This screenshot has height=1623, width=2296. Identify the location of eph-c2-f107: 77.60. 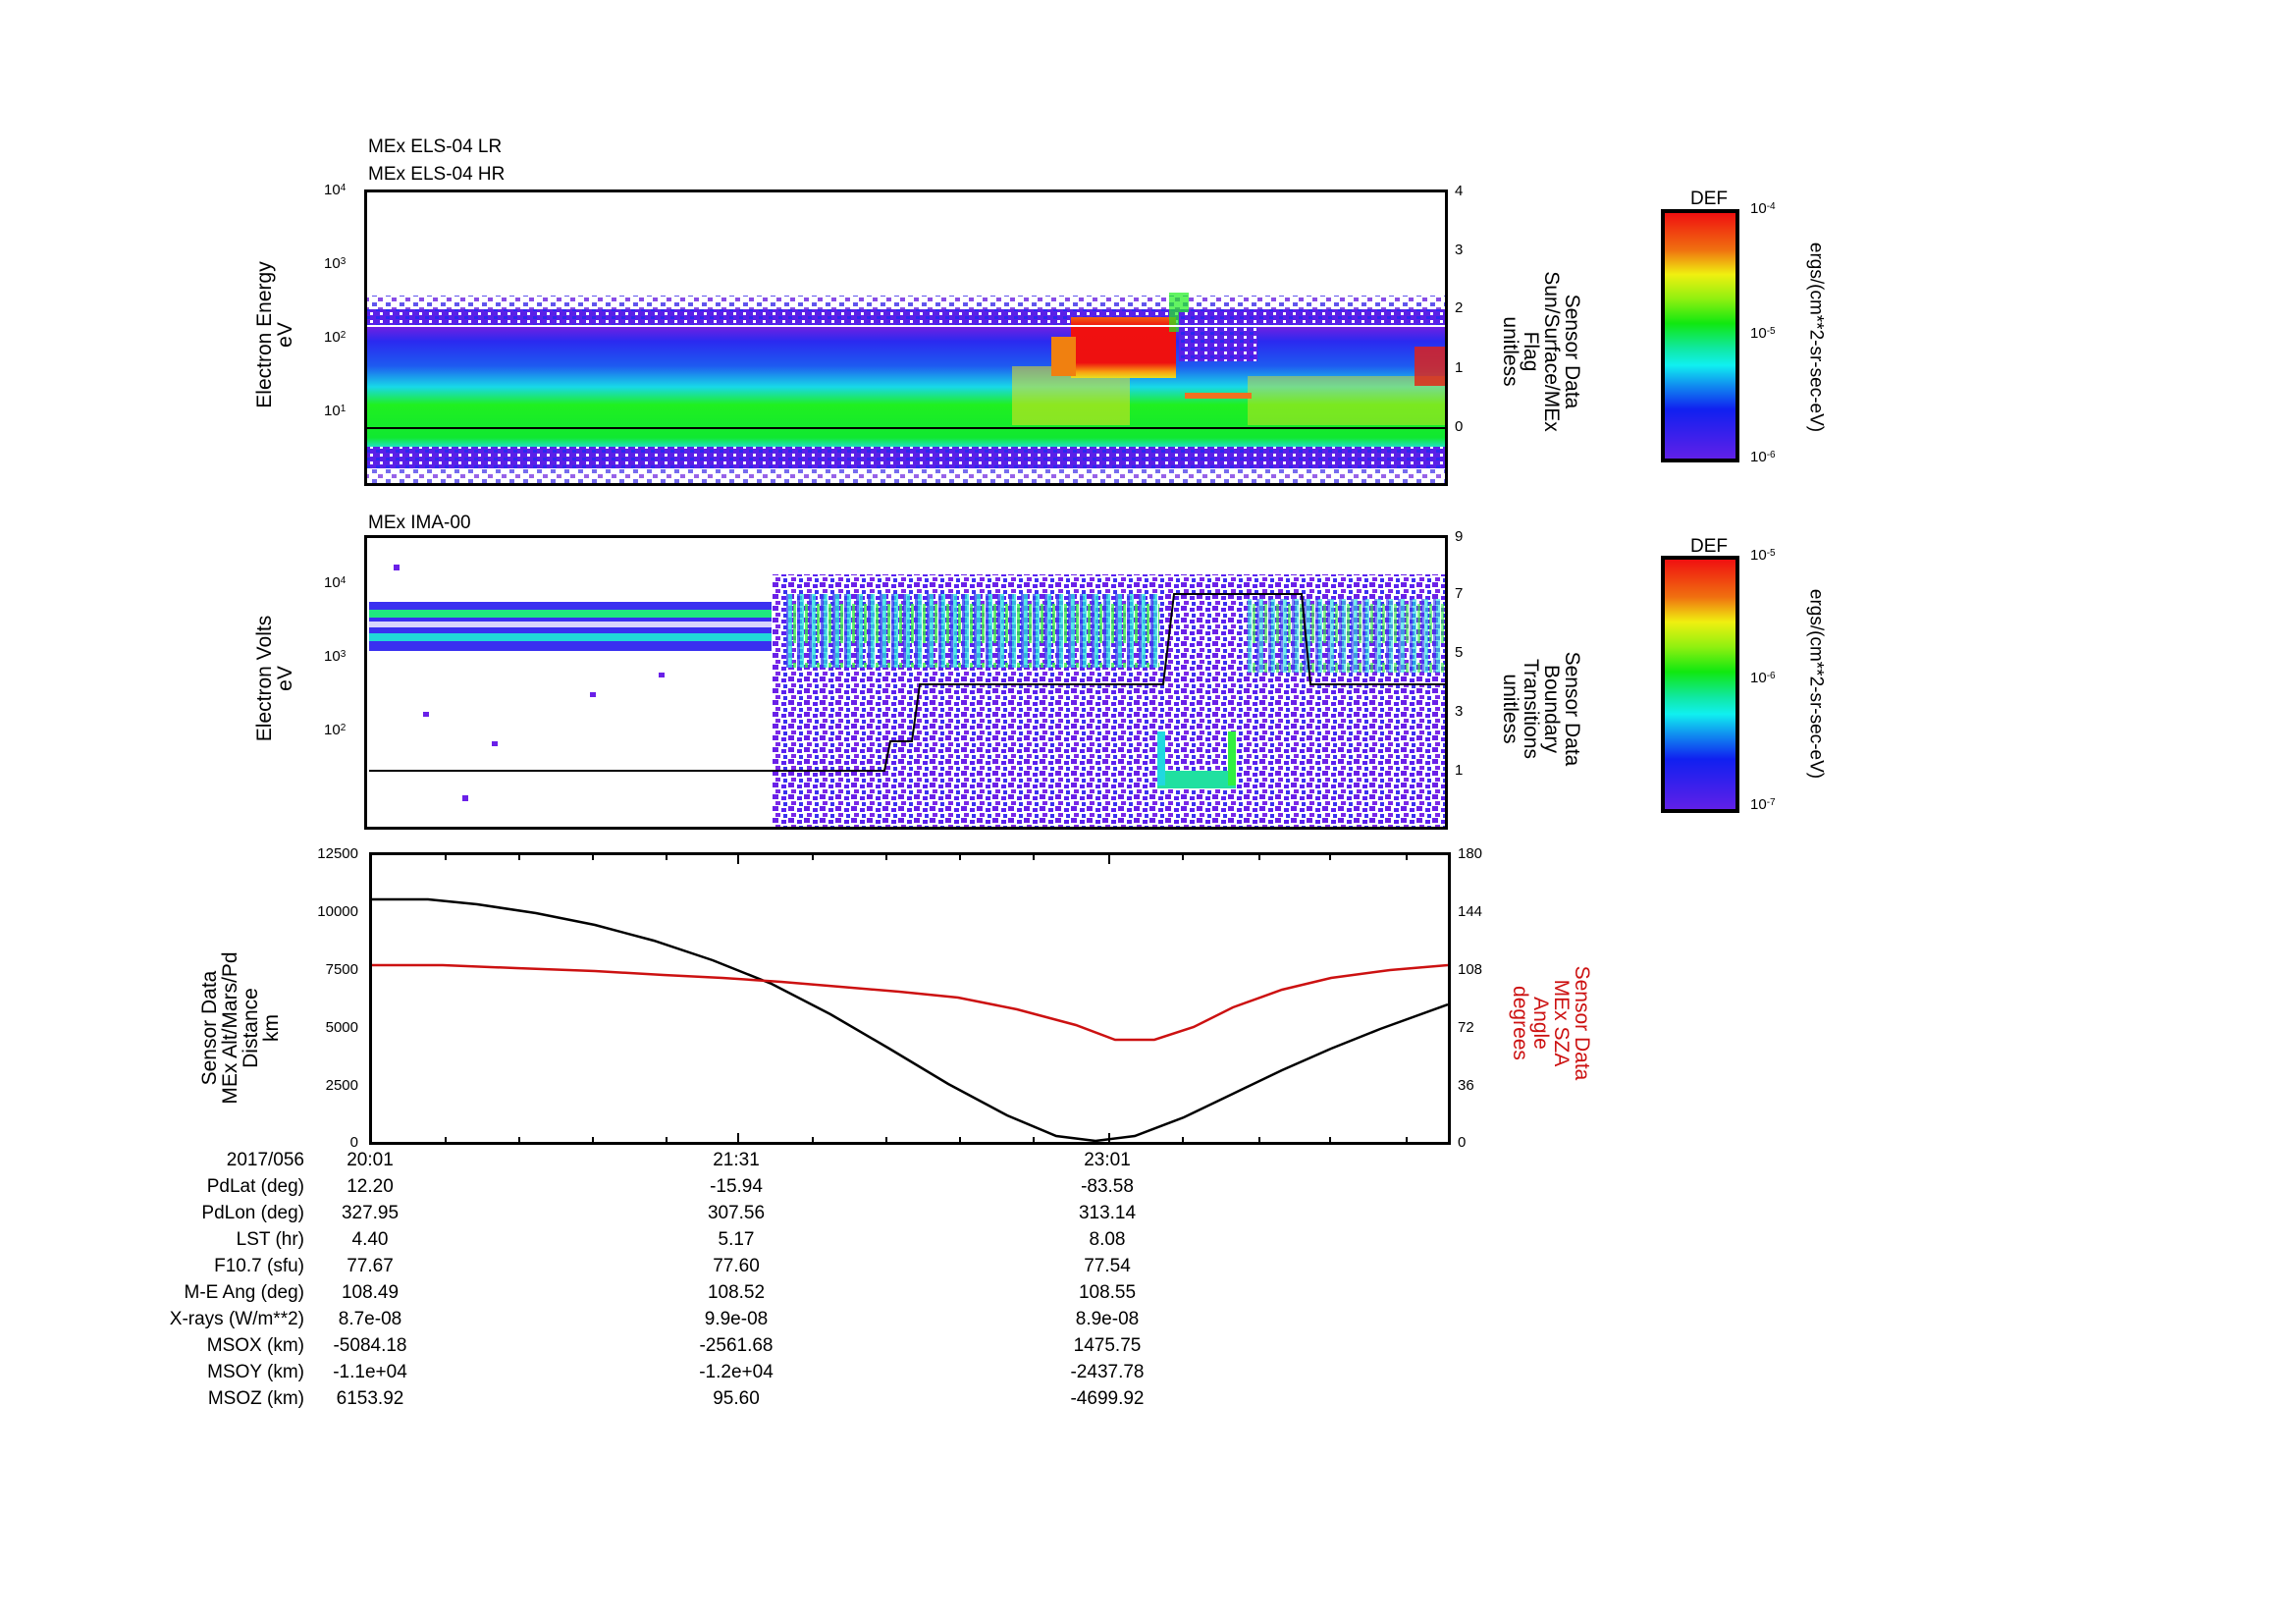
(736, 1266).